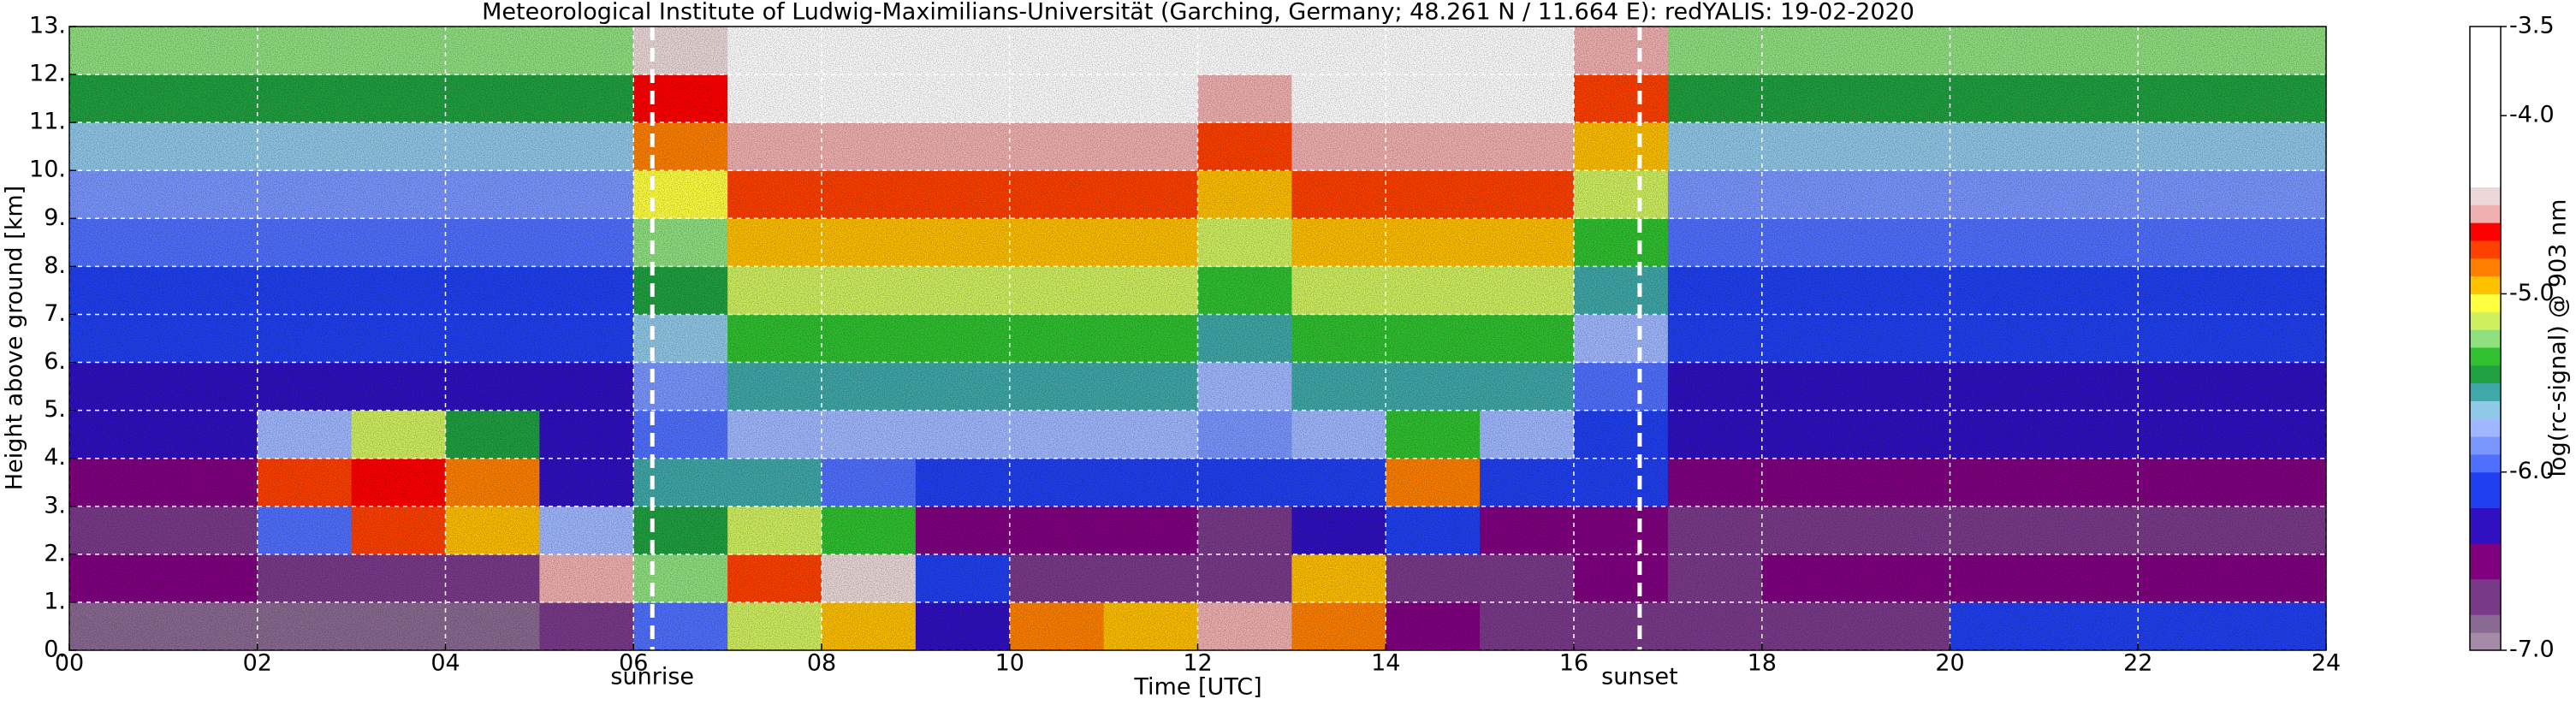 This screenshot has height=705, width=2576. Describe the element at coordinates (47, 122) in the screenshot. I see `y-tick-label: 11.` at that location.